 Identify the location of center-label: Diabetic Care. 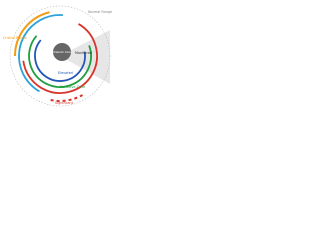
(62, 52).